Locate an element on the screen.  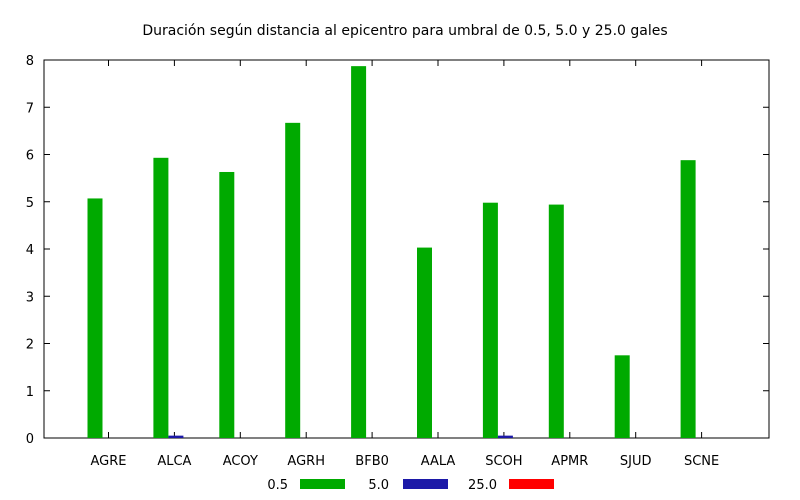
x-tick-label: AGRH is located at coordinates (306, 461).